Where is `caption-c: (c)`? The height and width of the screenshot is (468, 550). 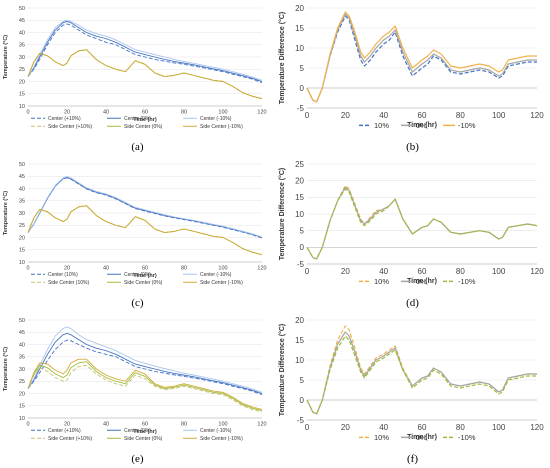
caption-c: (c) is located at coordinates (137, 303).